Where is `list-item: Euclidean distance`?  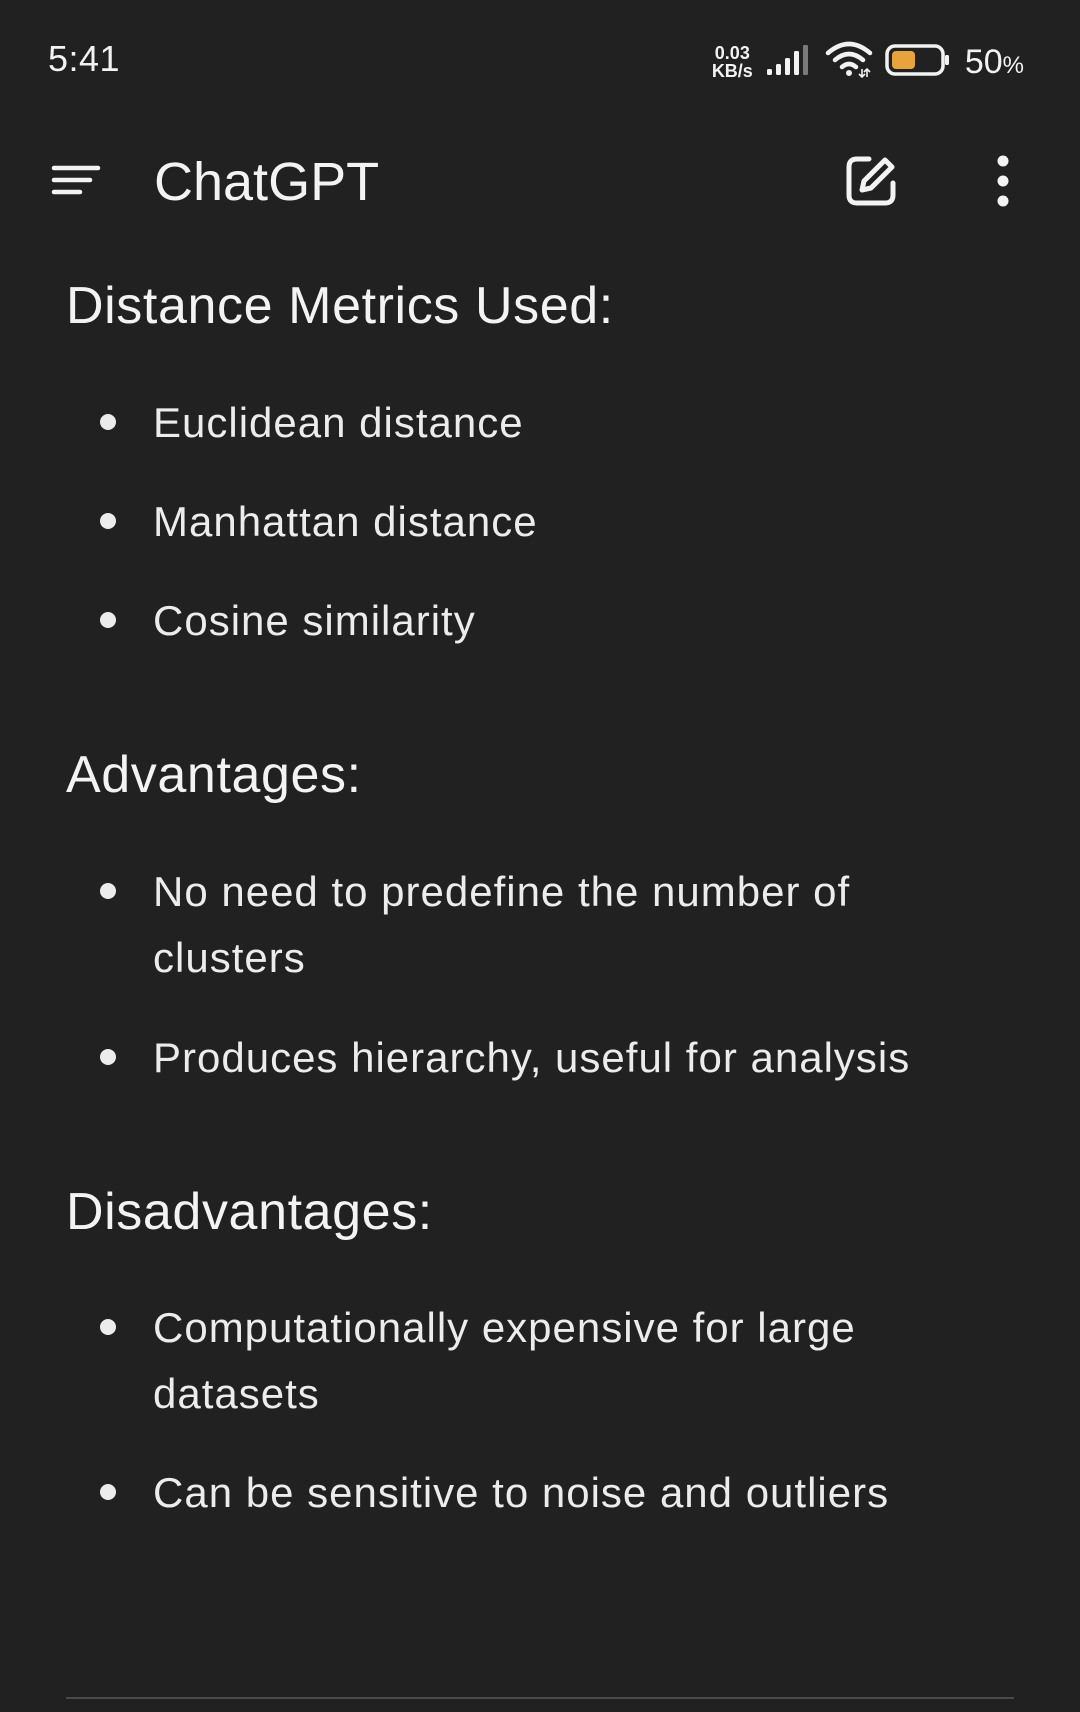
list-item: Euclidean distance is located at coordinates (338, 422).